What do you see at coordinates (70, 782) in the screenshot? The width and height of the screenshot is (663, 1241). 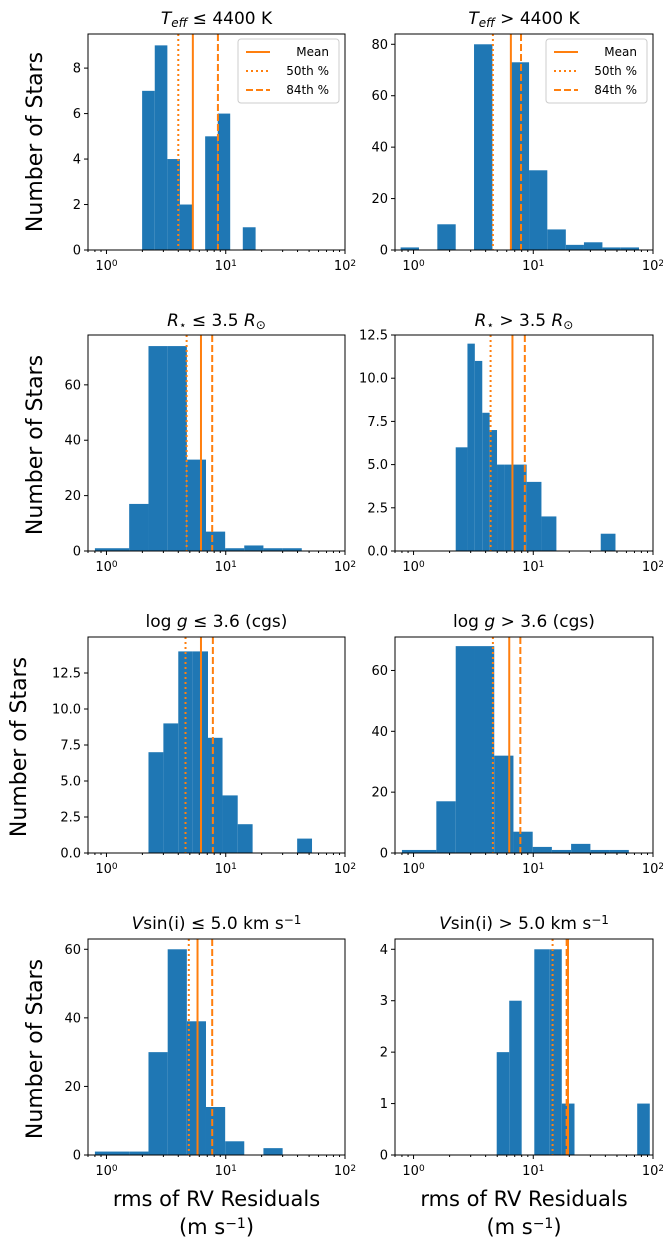 I see `y-tick-label: 5.0` at bounding box center [70, 782].